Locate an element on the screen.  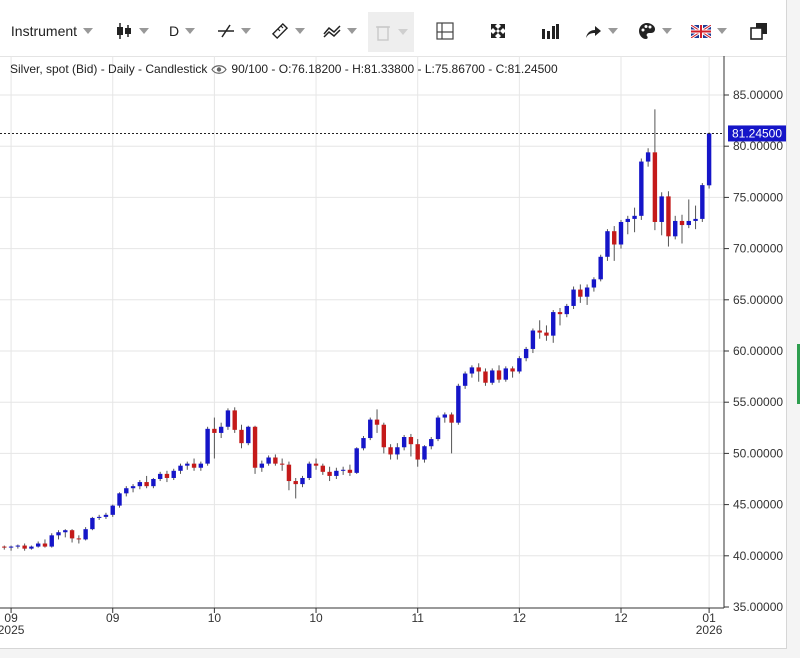
share-icon is located at coordinates (593, 32).